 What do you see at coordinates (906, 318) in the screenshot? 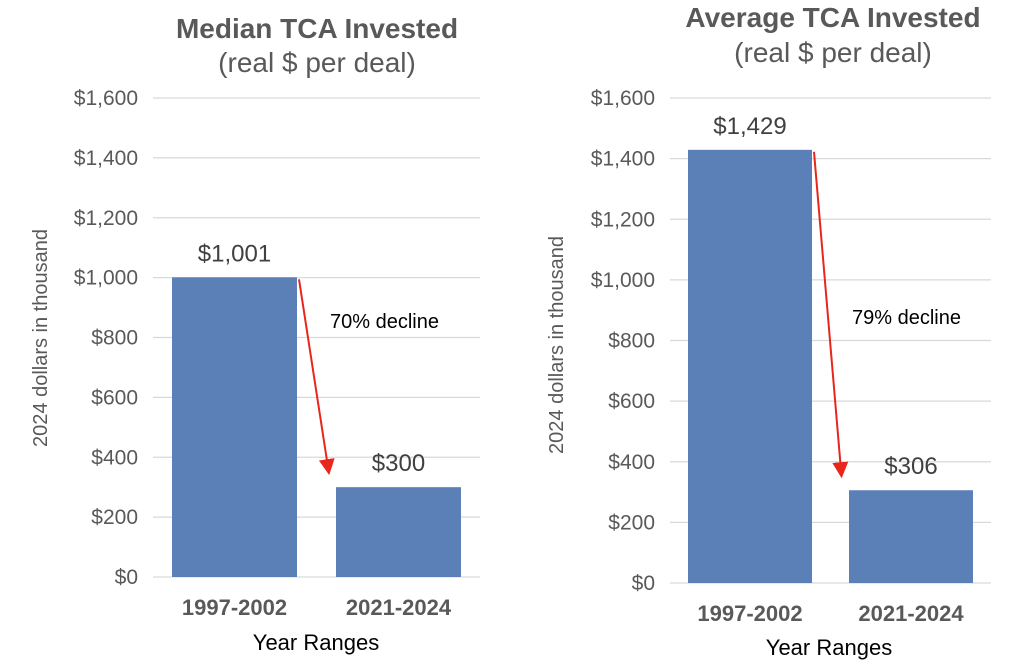
I see `decline-annotation: 79% decline` at bounding box center [906, 318].